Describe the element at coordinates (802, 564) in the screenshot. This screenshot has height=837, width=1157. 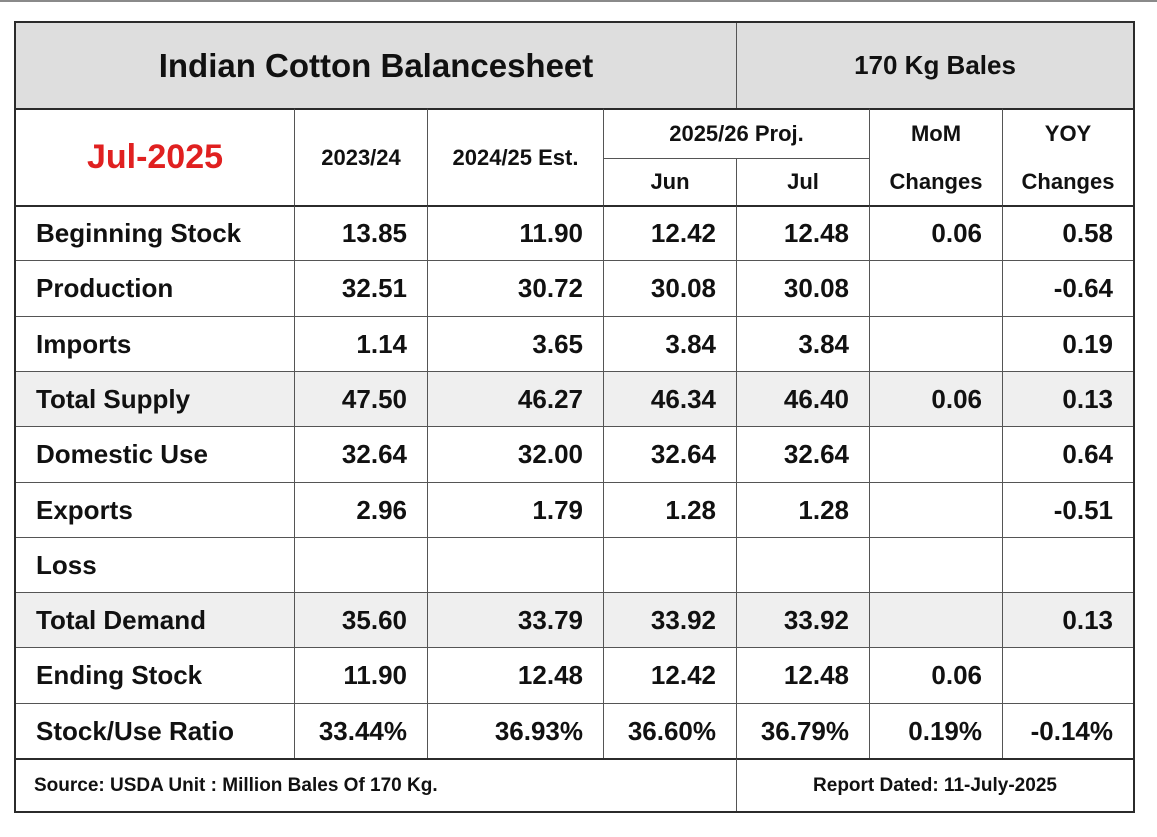
I see `value-jul` at that location.